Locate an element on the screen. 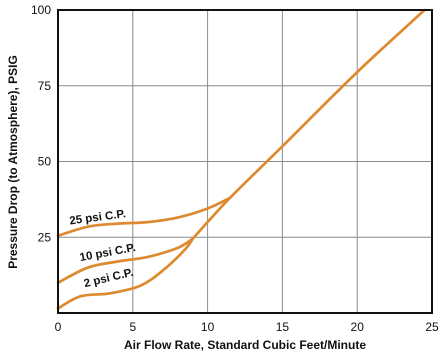 The image size is (439, 361). series-2-psi-label: 2 psi C.P. is located at coordinates (109, 278).